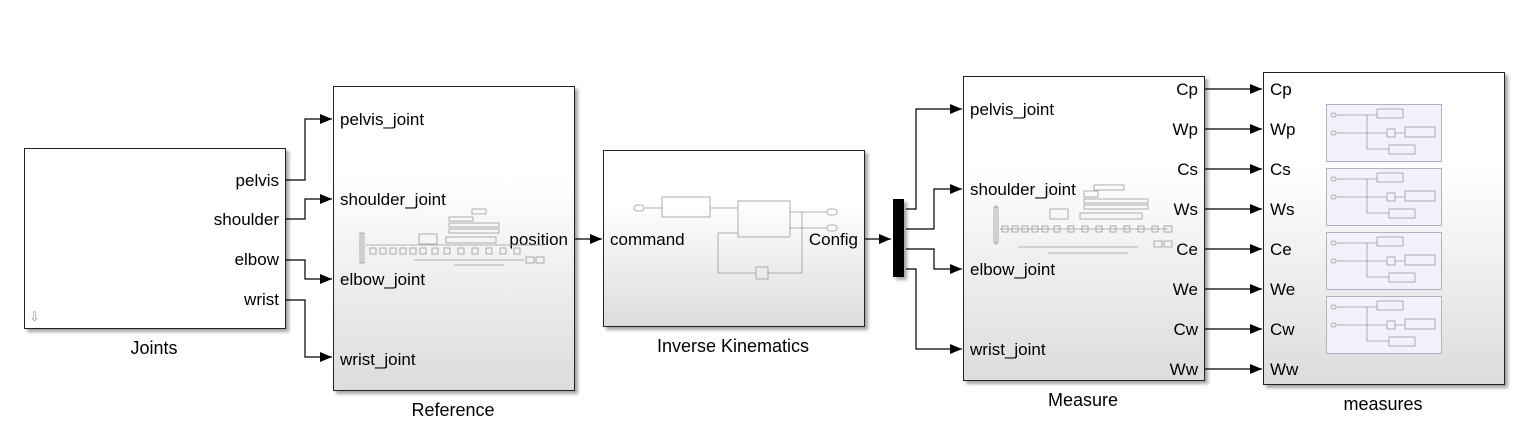  I want to click on port-ws-in: Ws, so click(1282, 209).